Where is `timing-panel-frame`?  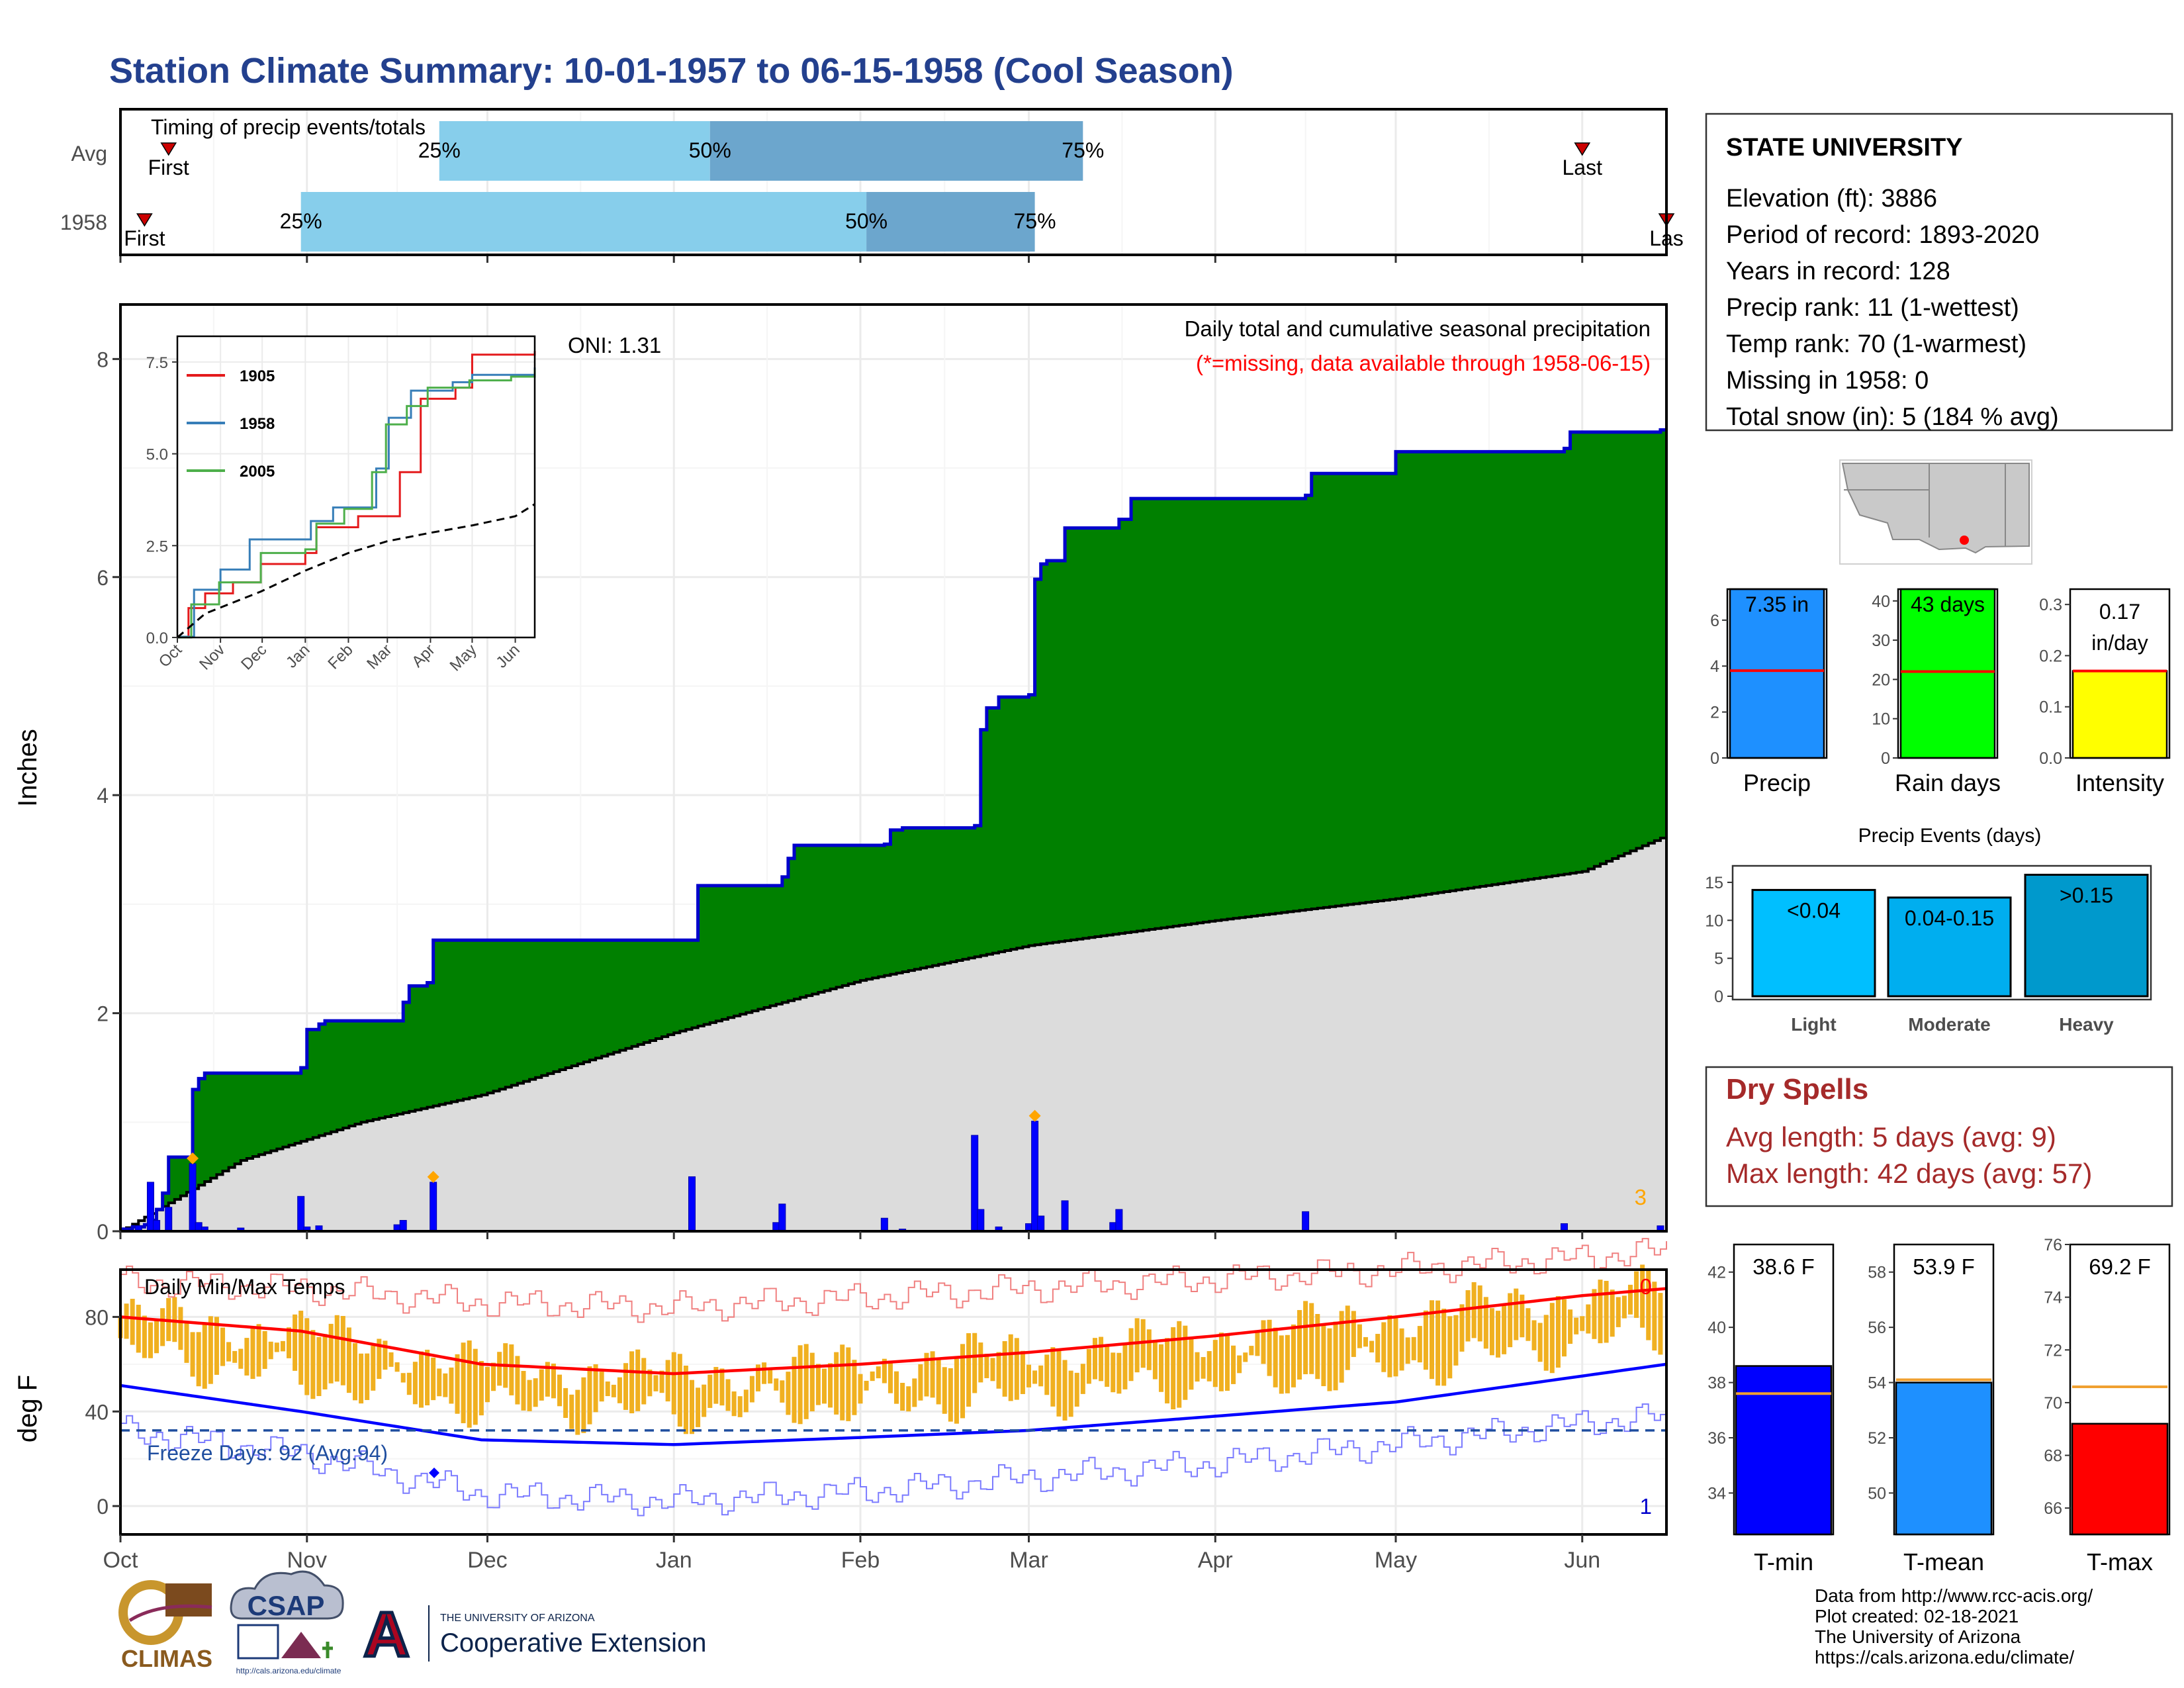
timing-panel-frame is located at coordinates (893, 182).